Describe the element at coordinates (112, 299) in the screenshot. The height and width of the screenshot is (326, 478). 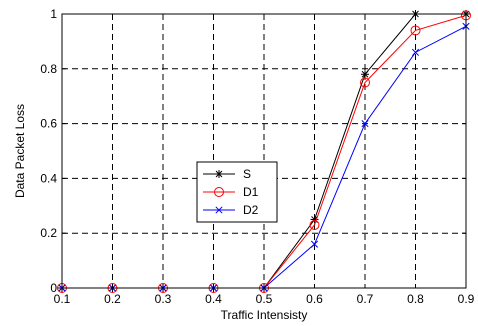
I see `x-tick-label: 0.2` at that location.